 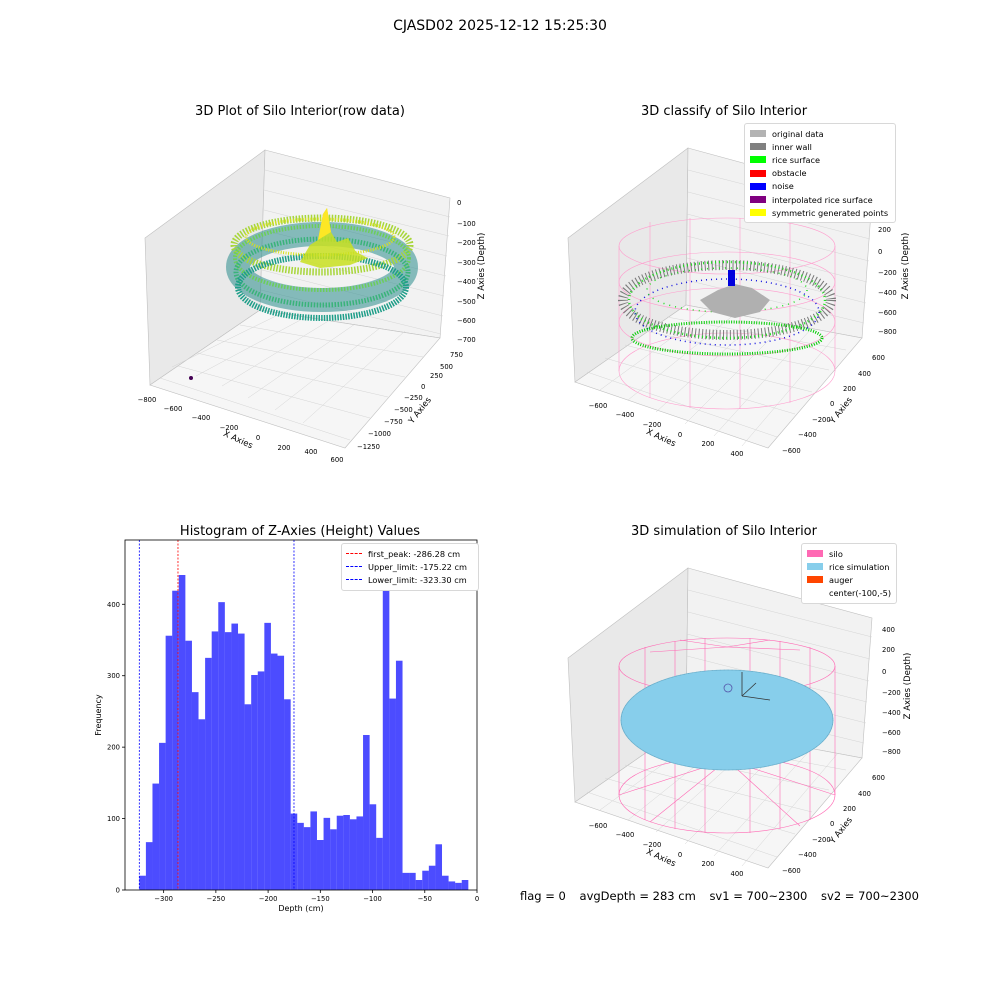 What do you see at coordinates (297, 299) in the screenshot?
I see `panel1-axes-box` at bounding box center [297, 299].